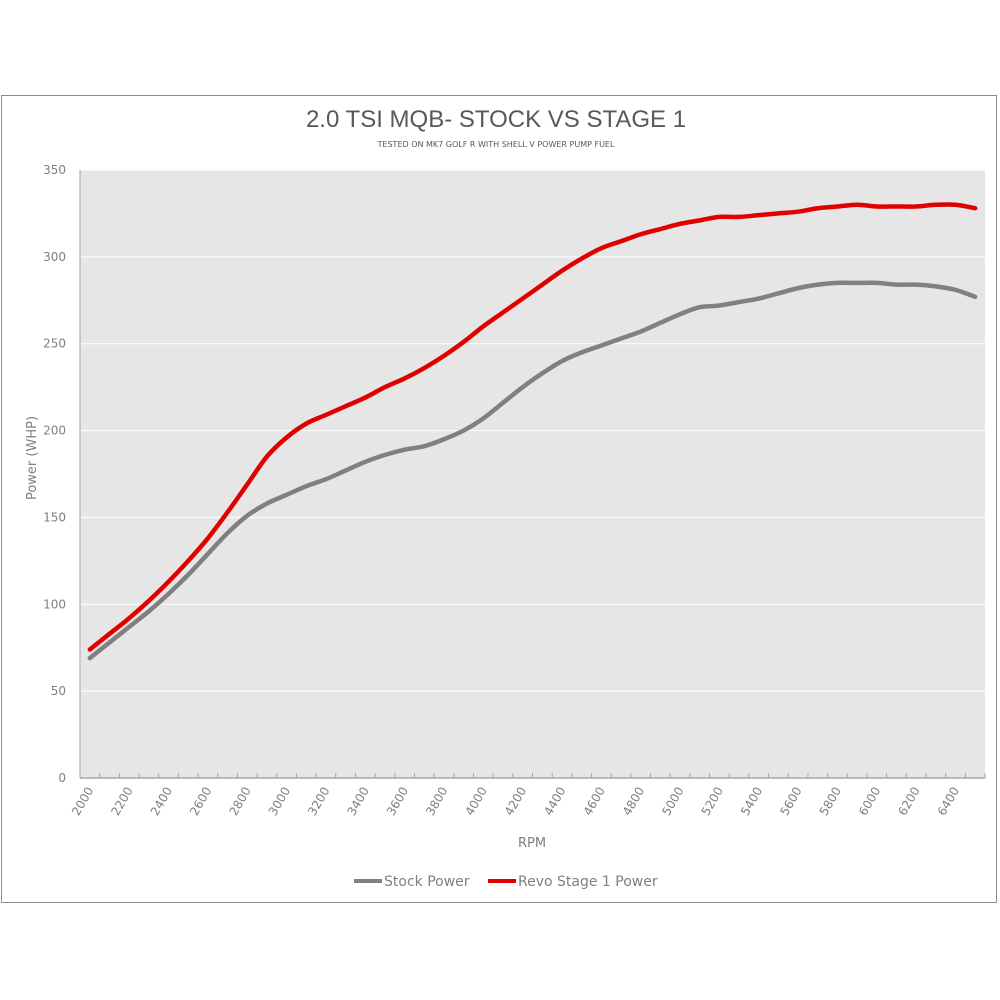 The width and height of the screenshot is (1000, 1000). Describe the element at coordinates (279, 801) in the screenshot. I see `x-tick-label: 3000` at that location.